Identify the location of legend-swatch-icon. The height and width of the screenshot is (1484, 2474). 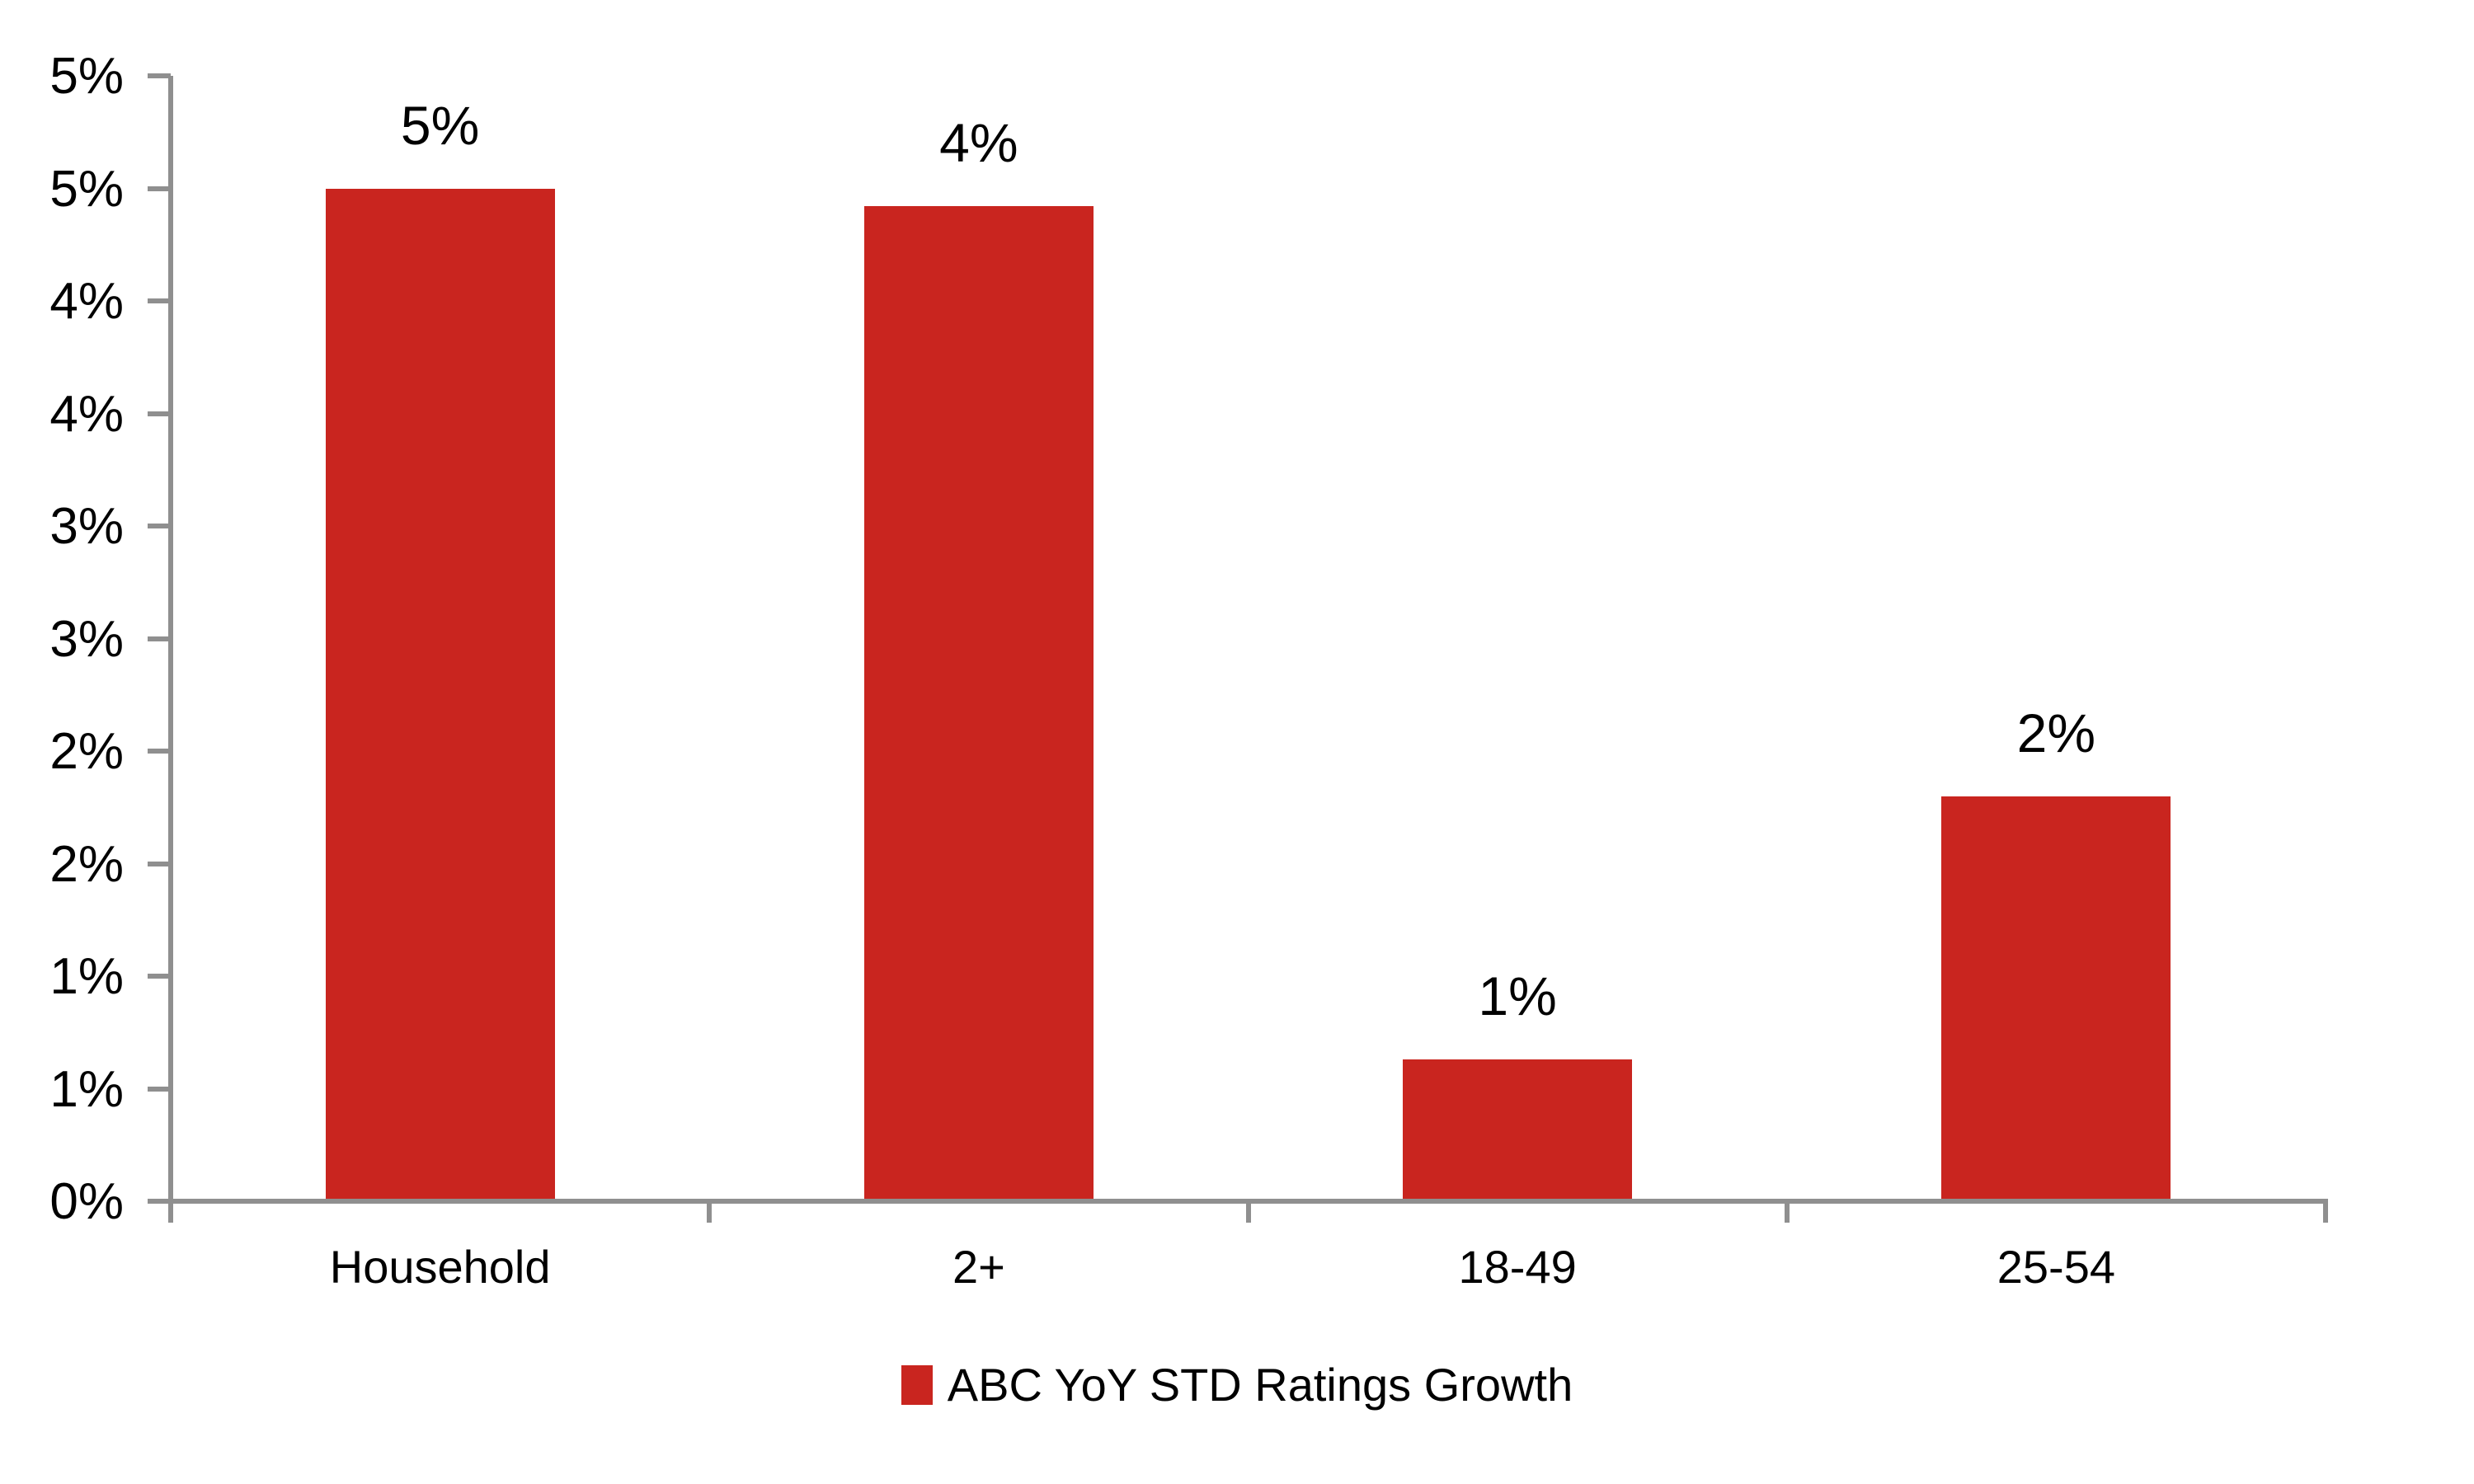
(917, 1385).